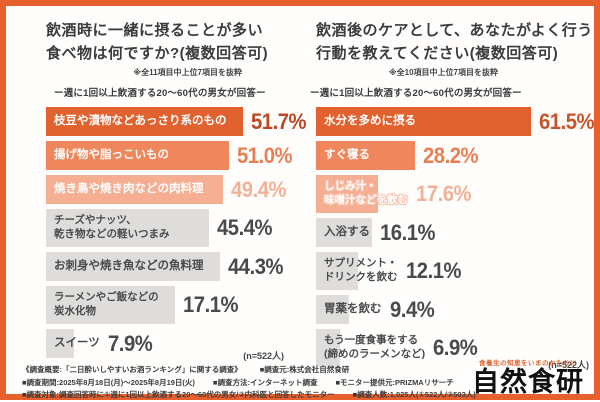 The image size is (600, 402). Describe the element at coordinates (456, 232) in the screenshot. I see `bar-row: 入浴する 16.1%` at that location.